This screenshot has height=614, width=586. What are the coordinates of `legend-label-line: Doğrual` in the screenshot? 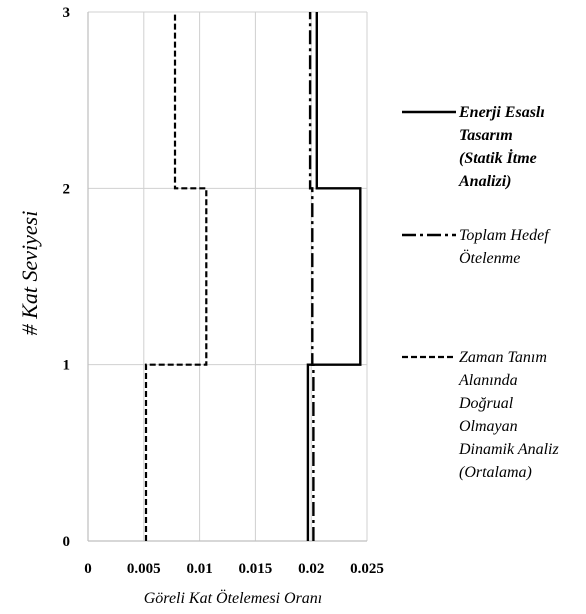 It's located at (486, 403).